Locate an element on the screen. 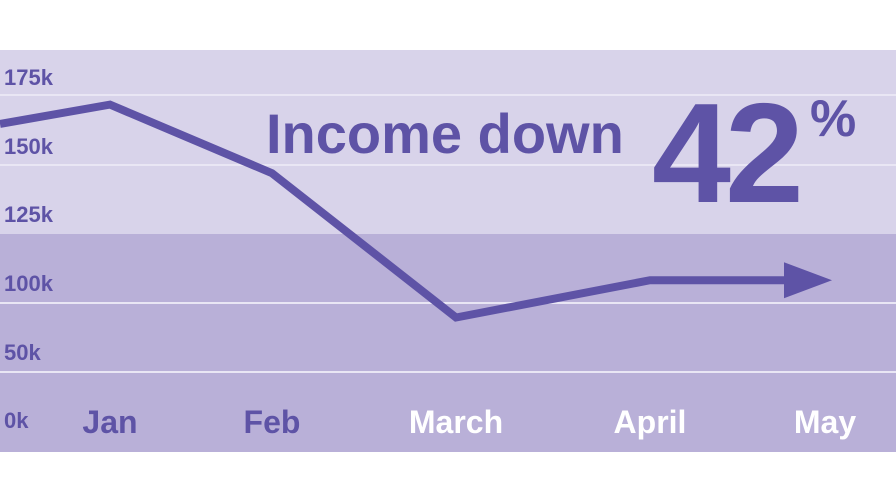 The image size is (896, 504). x-tick-label: May is located at coordinates (825, 422).